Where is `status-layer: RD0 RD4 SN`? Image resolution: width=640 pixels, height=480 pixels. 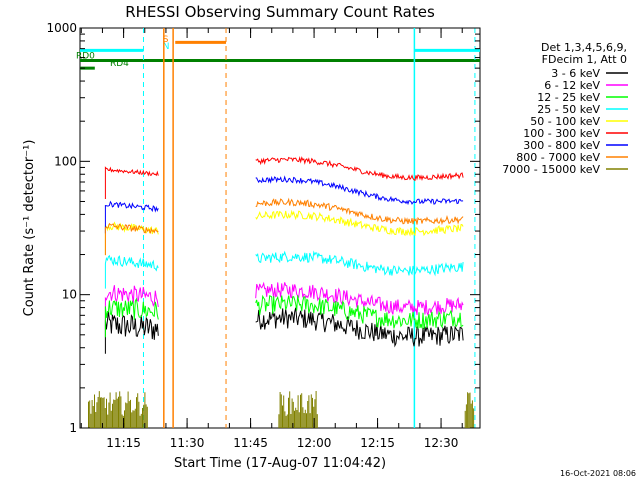 status-layer: RD0 RD4 SN is located at coordinates (278, 52).